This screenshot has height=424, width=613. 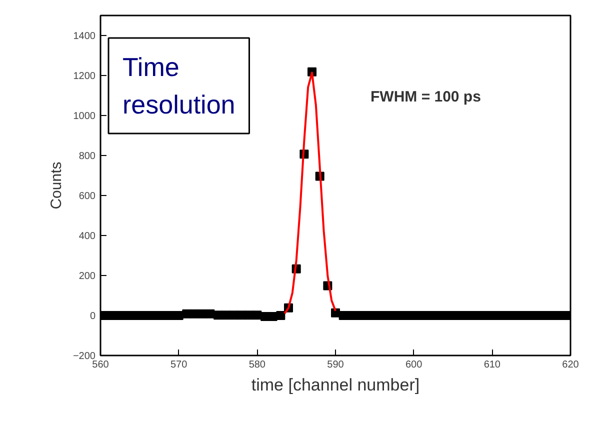 What do you see at coordinates (56, 186) in the screenshot?
I see `y-axis-title: Counts` at bounding box center [56, 186].